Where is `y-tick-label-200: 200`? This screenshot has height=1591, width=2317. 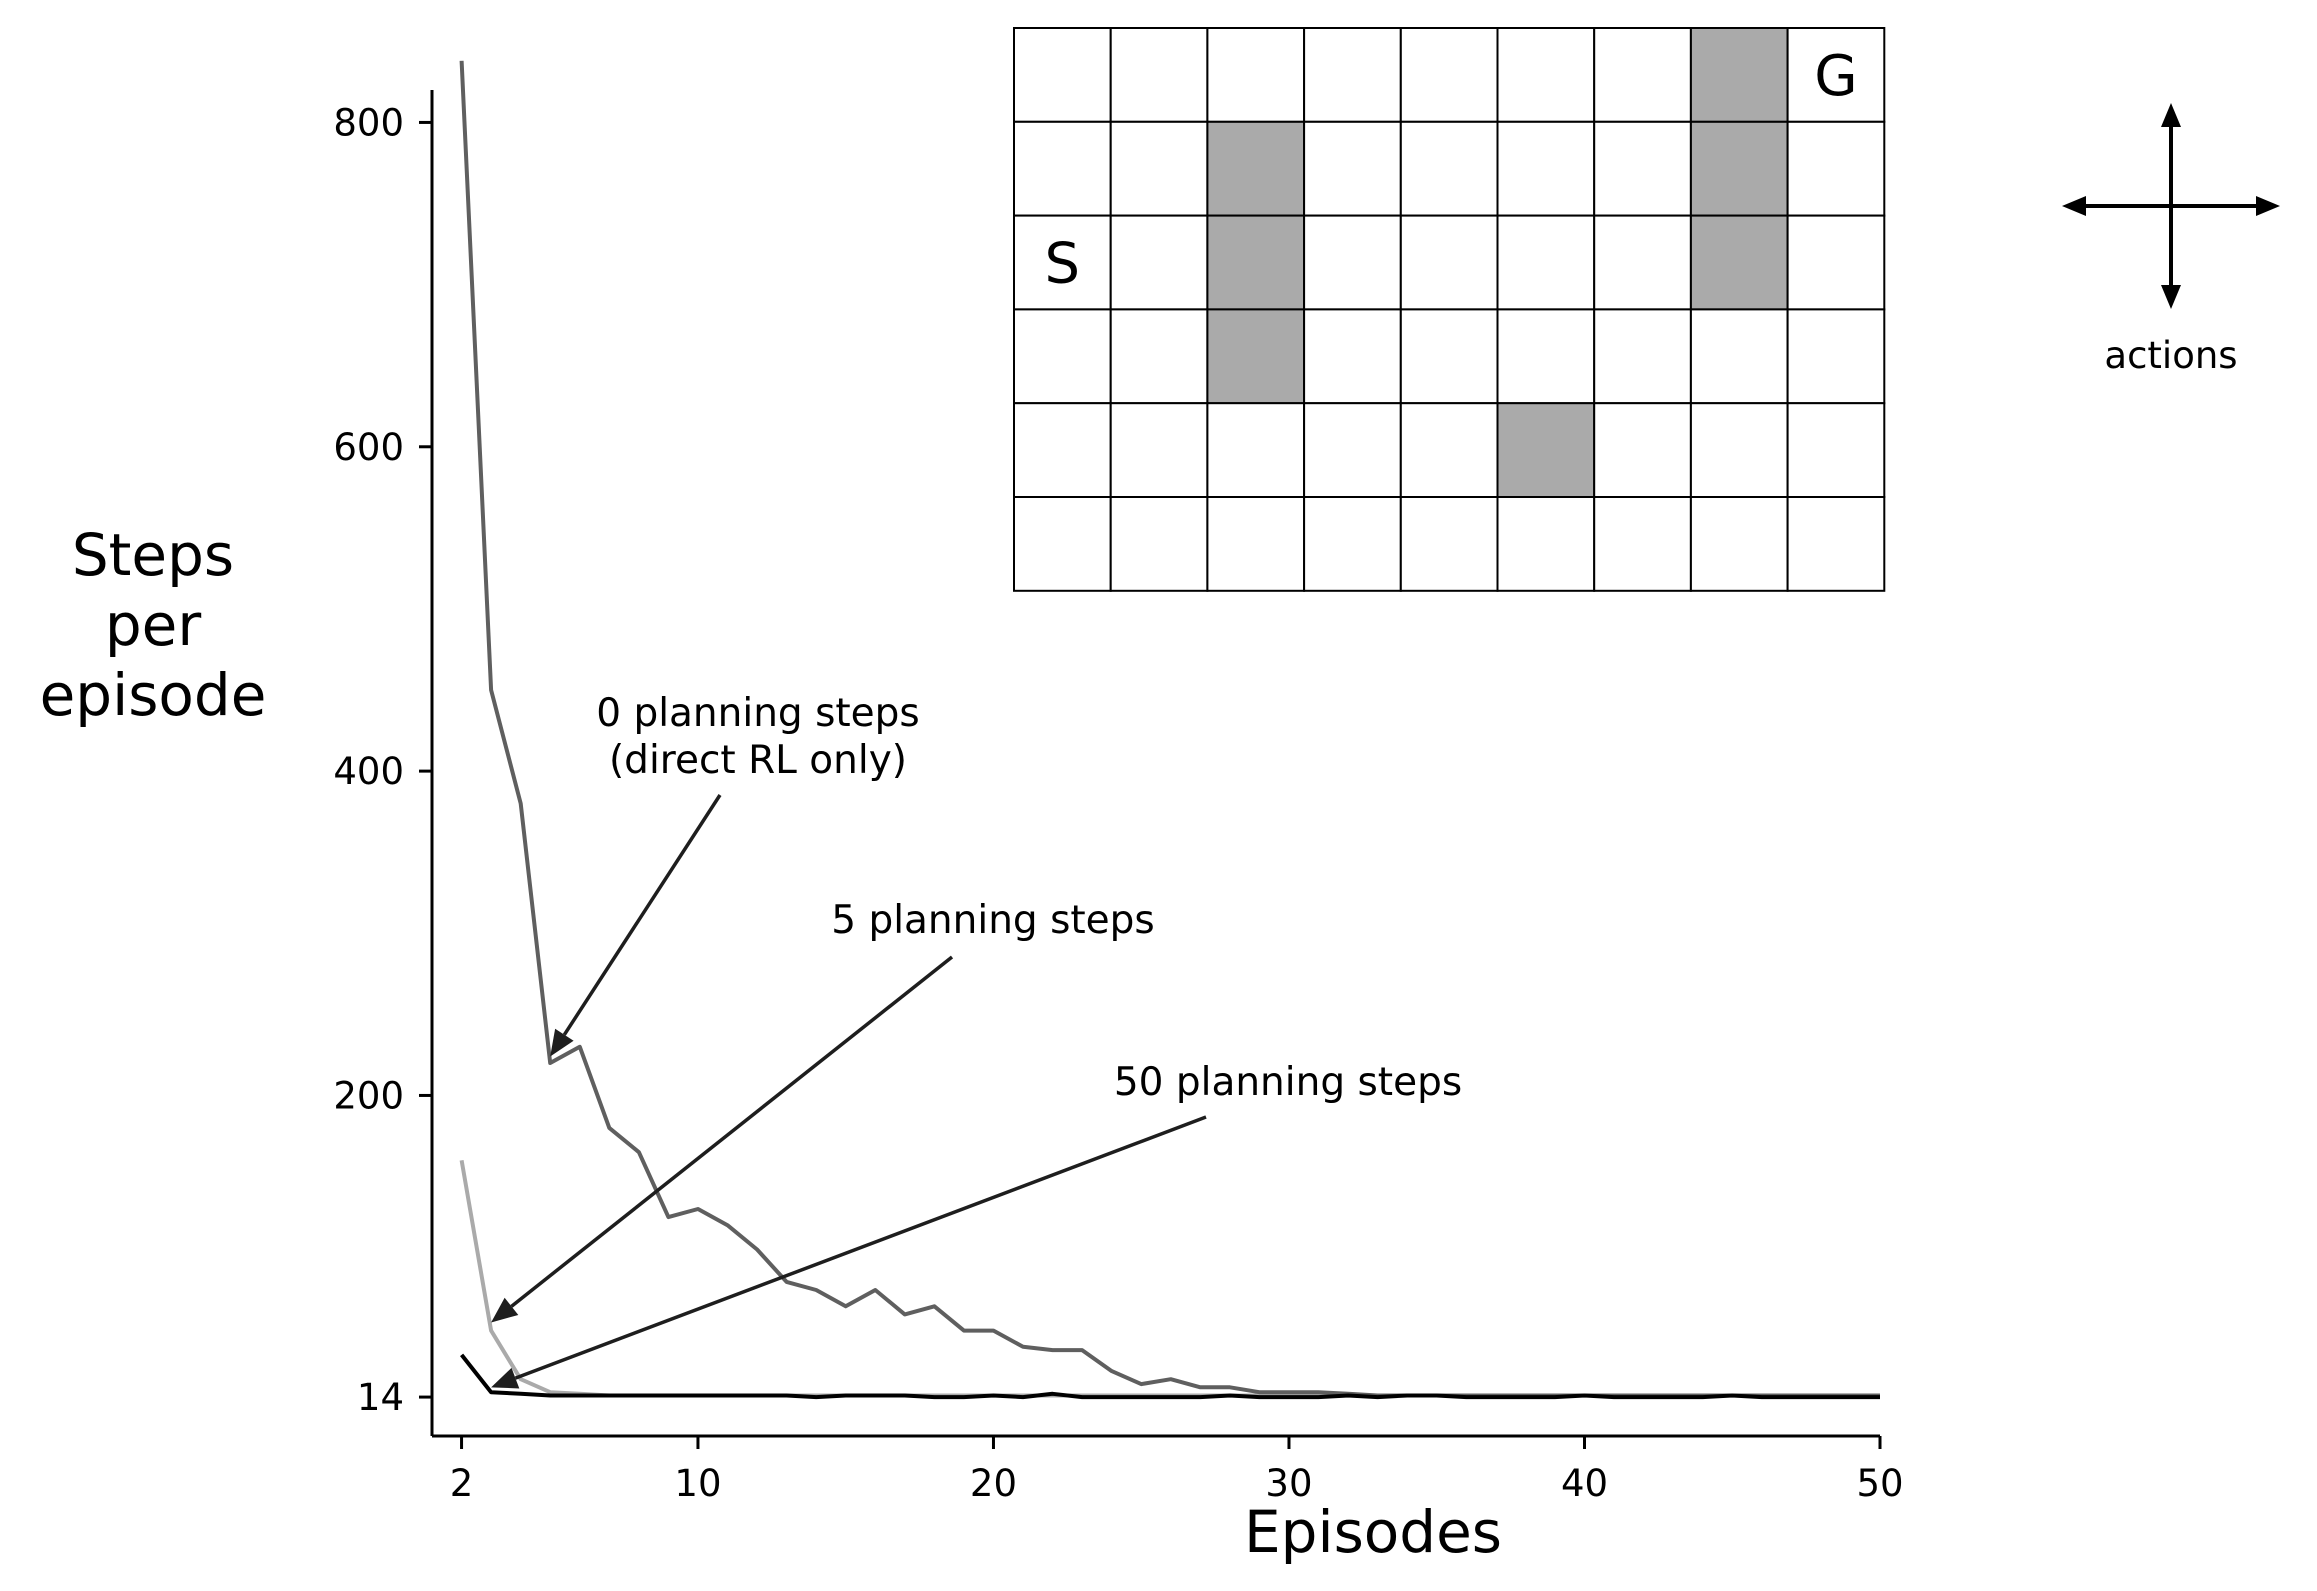
y-tick-label-200: 200 is located at coordinates (368, 1095).